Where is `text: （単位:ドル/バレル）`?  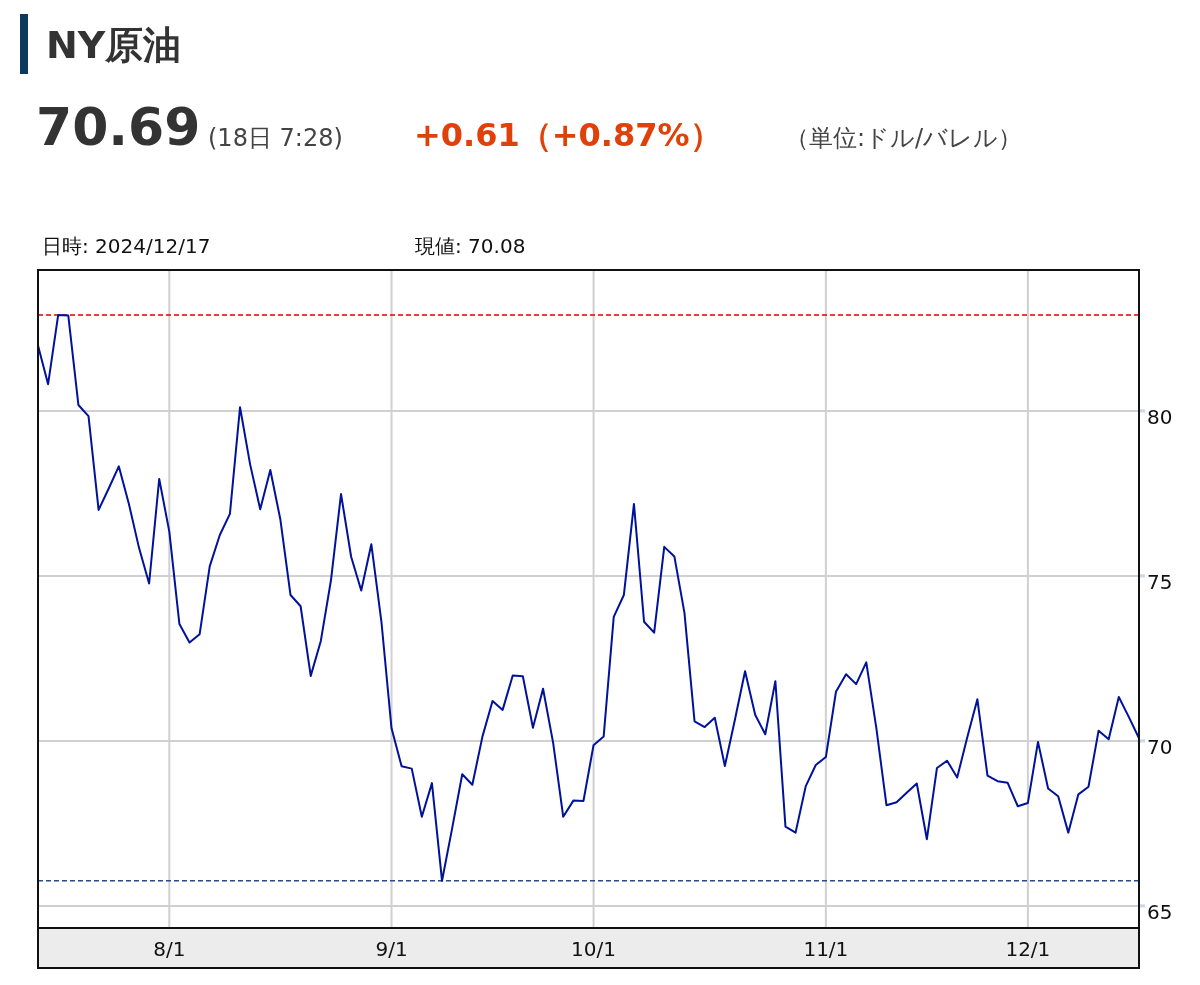
text: （単位:ドル/バレル） is located at coordinates (904, 138).